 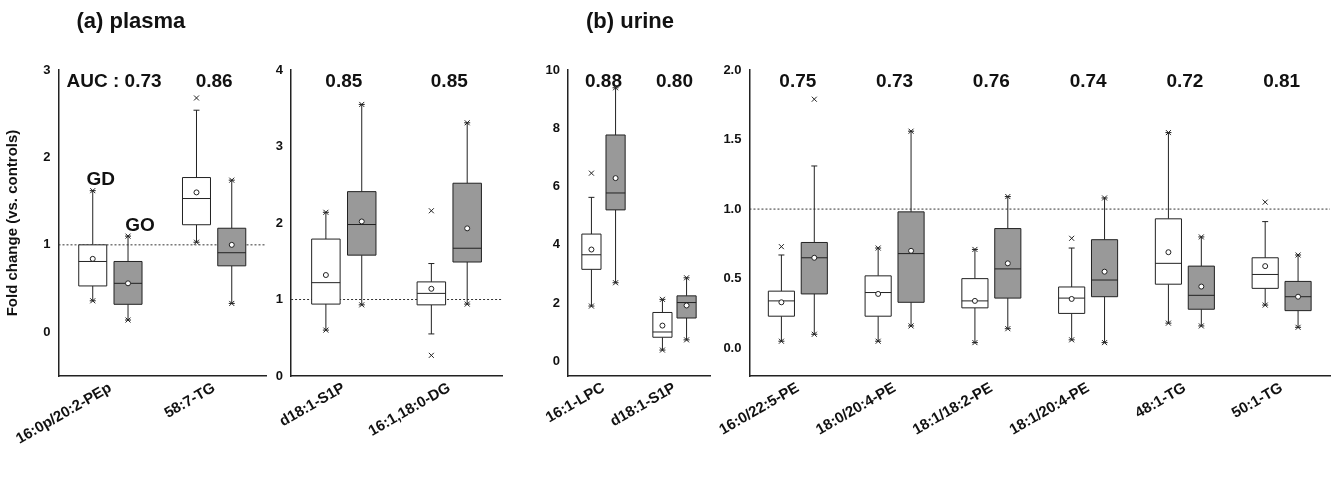 I want to click on annotation: 0.88, so click(x=603, y=81).